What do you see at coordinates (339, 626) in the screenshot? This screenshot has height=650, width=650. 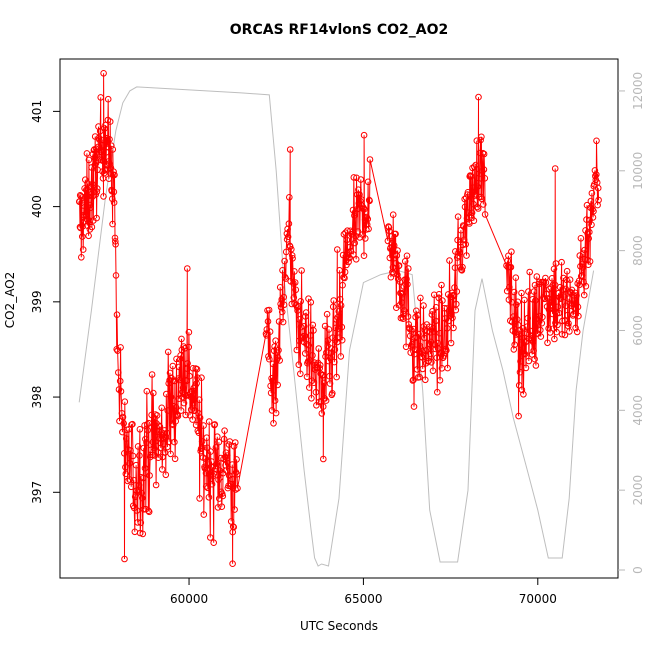 I see `x-axis-label: UTC Seconds` at bounding box center [339, 626].